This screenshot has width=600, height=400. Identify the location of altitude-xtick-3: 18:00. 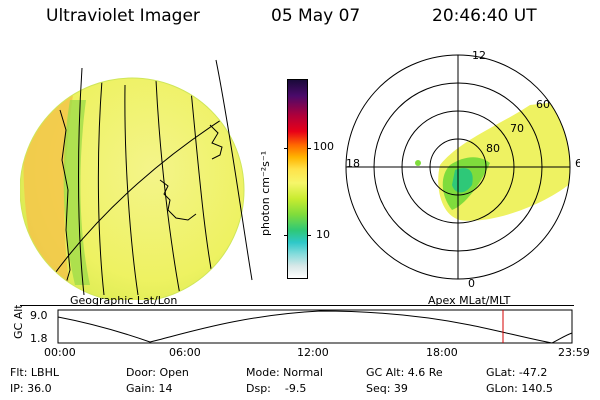
(442, 352).